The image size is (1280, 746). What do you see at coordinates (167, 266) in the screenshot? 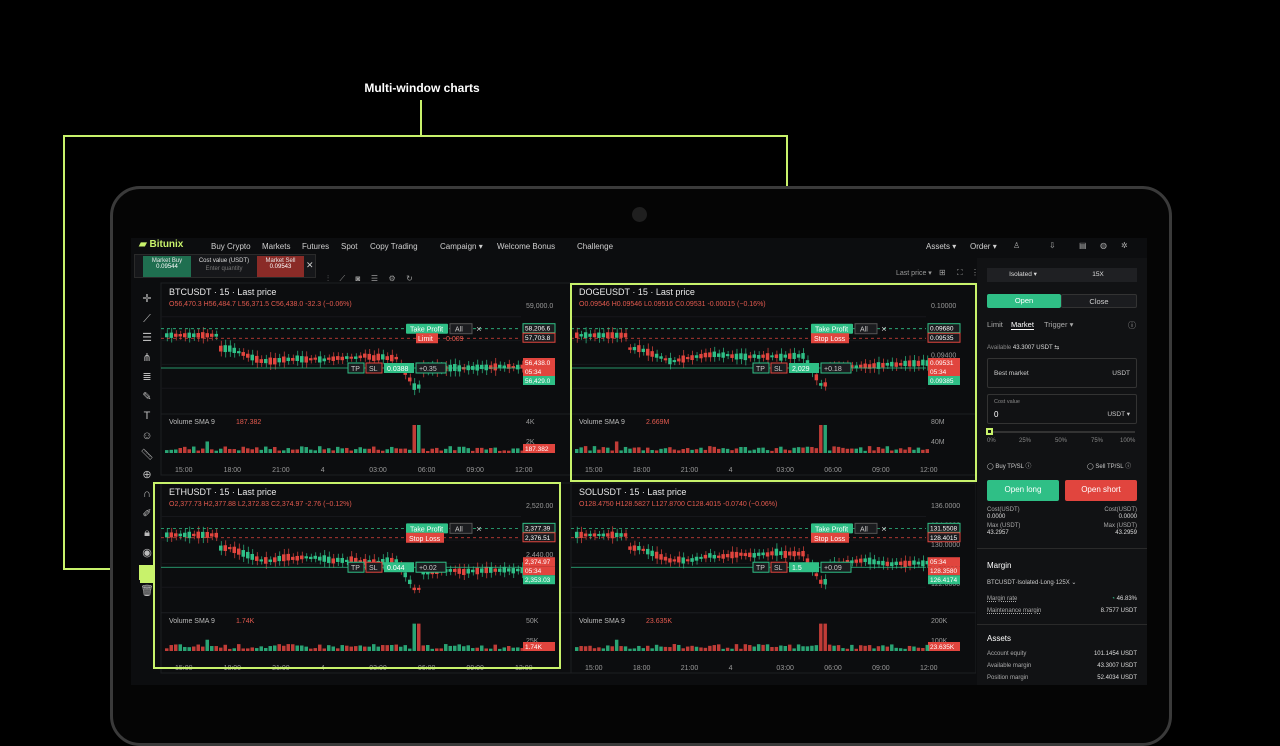
I see `market-buy-button: Market Buy 0.09544` at bounding box center [167, 266].